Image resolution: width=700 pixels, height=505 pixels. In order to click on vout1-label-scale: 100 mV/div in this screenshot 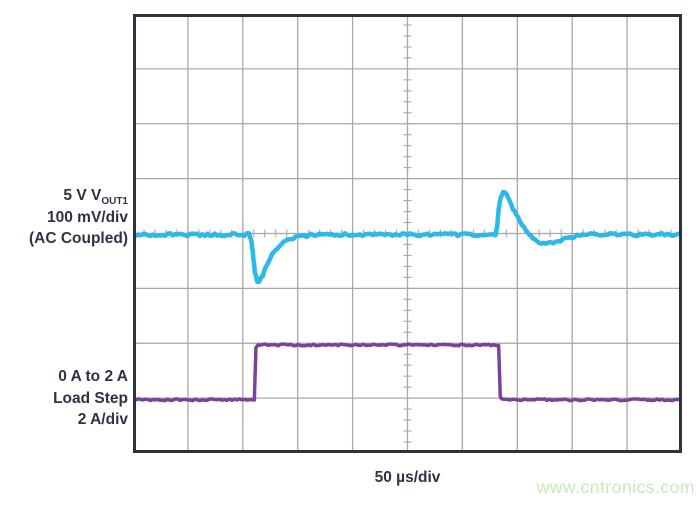, I will do `click(87, 217)`.